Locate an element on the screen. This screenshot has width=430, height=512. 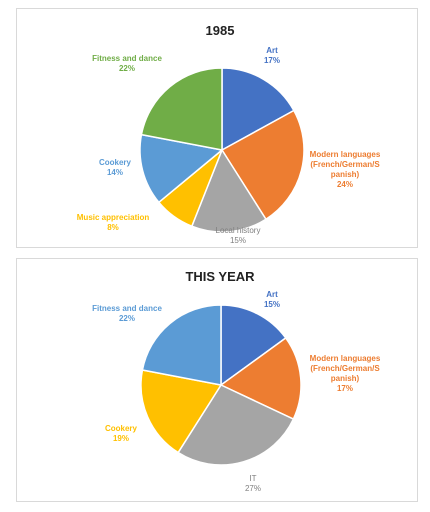
slice-label: Music appreciation 8% is located at coordinates (113, 222).